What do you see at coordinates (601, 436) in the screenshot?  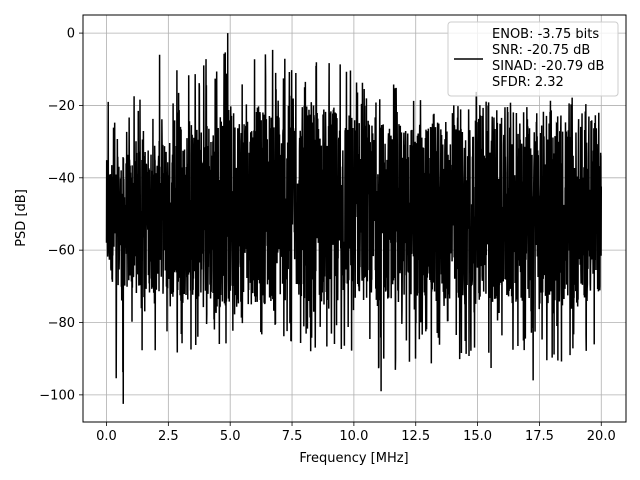 I see `x-tick-label: 20.0` at bounding box center [601, 436].